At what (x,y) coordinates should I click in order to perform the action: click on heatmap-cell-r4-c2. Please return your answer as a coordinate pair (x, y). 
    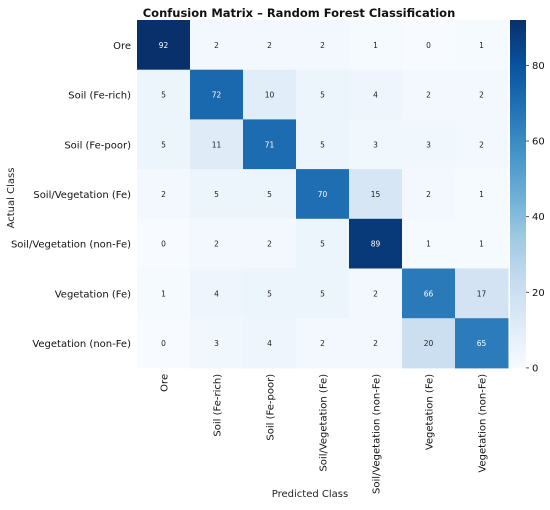
    Looking at the image, I should click on (270, 243).